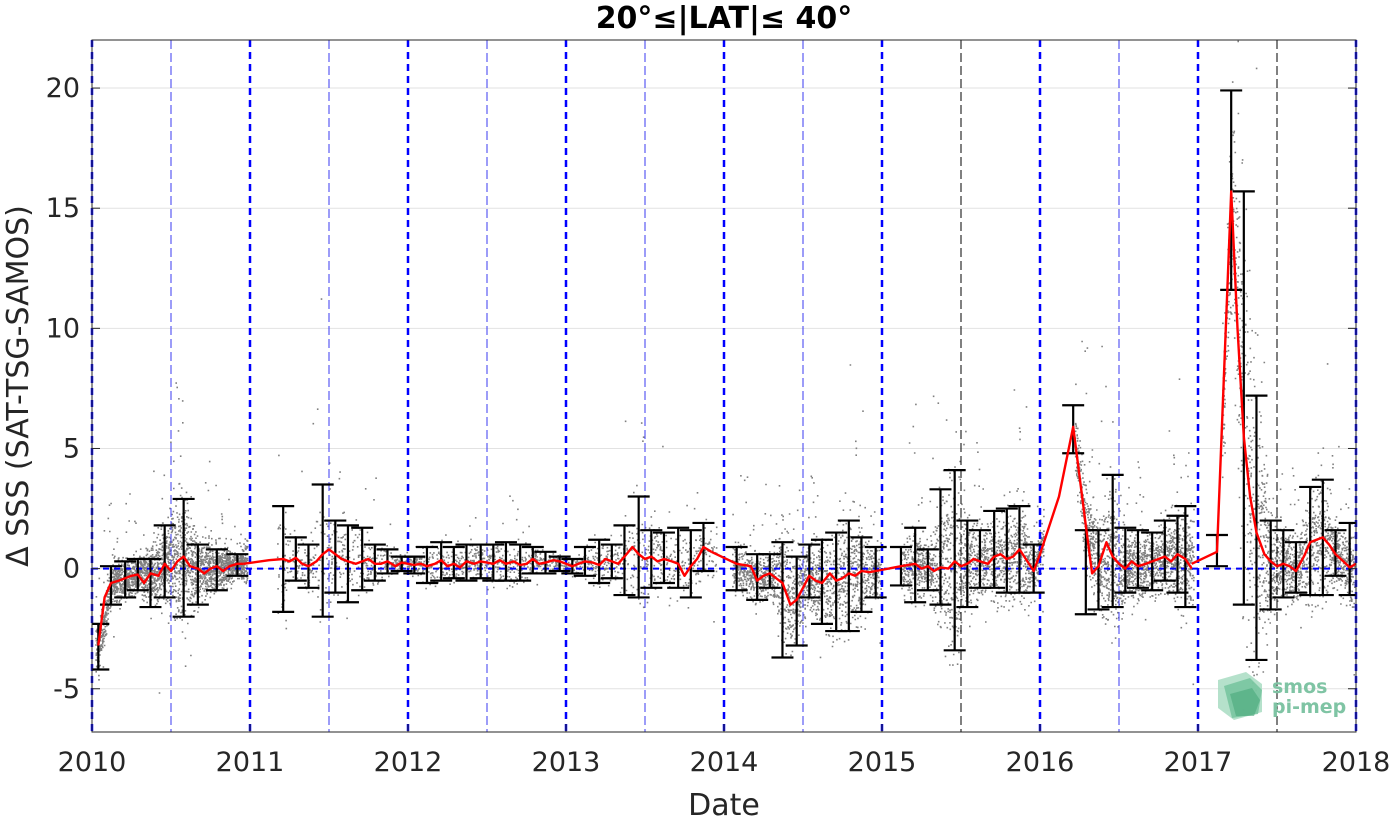  Describe the element at coordinates (63, 328) in the screenshot. I see `y-tick-label: 10` at that location.